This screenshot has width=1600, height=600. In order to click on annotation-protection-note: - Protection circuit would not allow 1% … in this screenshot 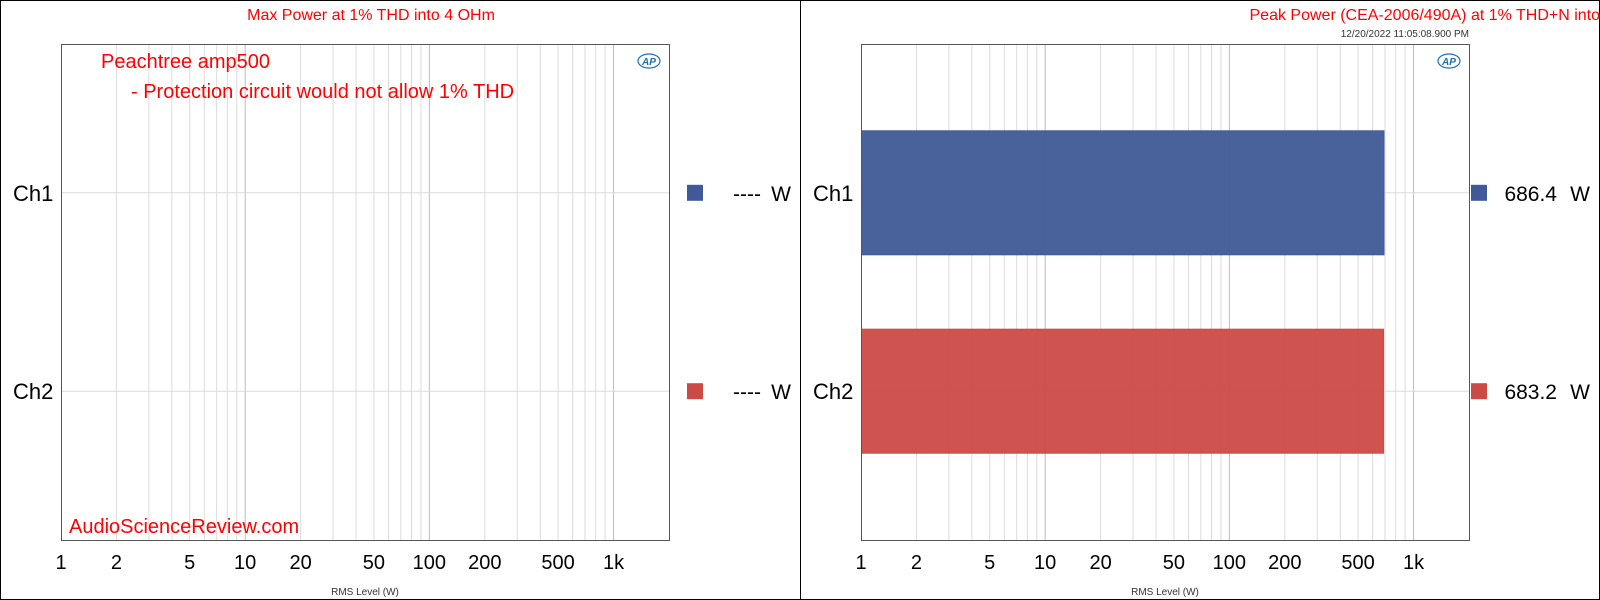, I will do `click(322, 92)`.